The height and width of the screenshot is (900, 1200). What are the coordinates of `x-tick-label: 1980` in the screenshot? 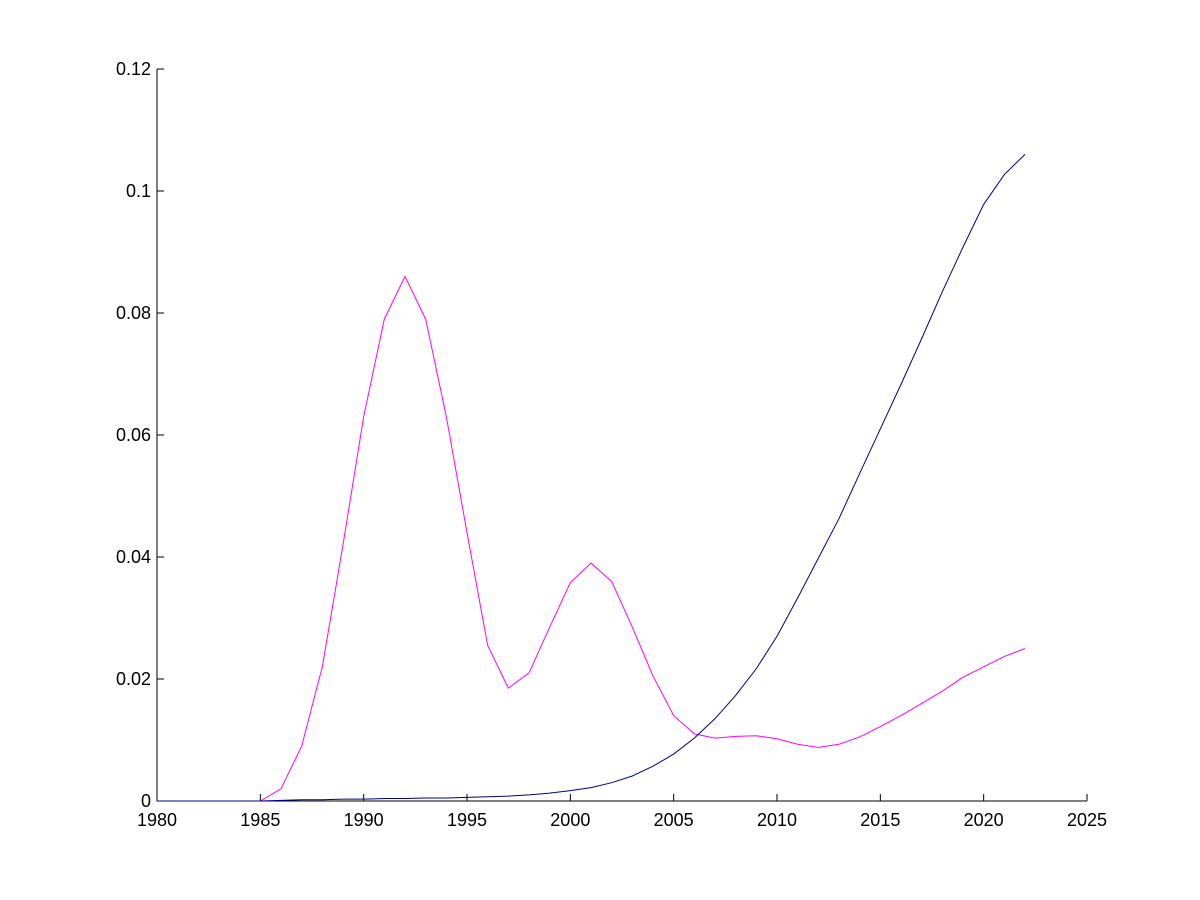 It's located at (157, 820).